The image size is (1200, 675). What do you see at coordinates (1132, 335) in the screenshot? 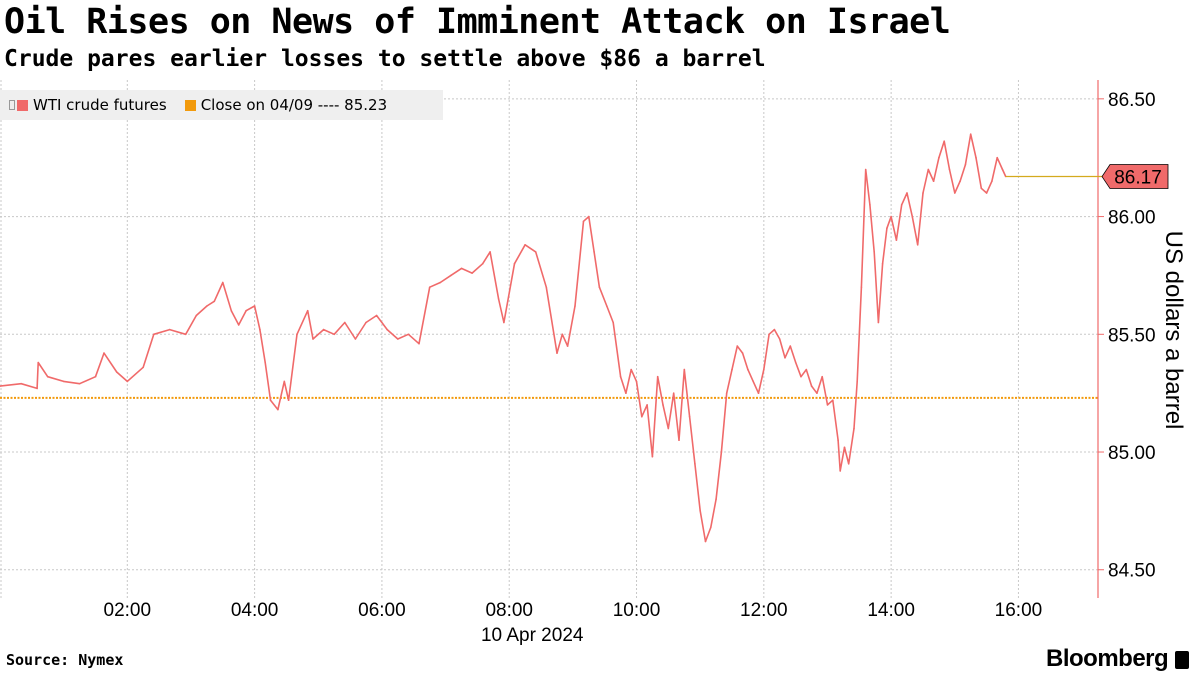
I see `y-tick-label: 85.50` at bounding box center [1132, 335].